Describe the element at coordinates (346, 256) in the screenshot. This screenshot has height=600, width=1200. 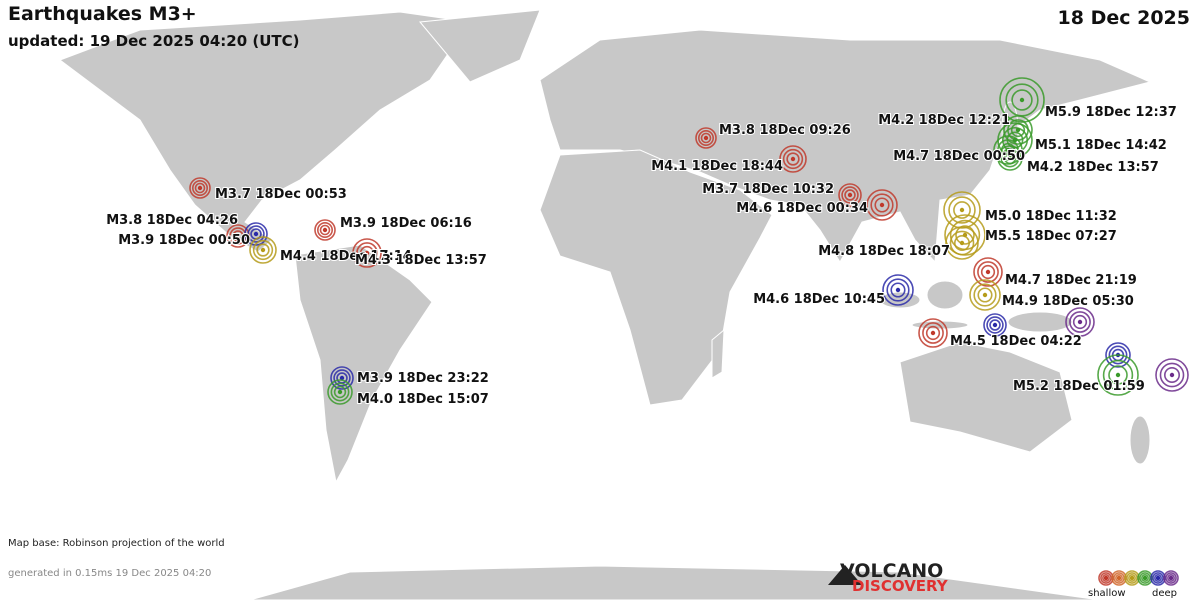
I see `quake-label: M4.4 18Dec 17:14` at that location.